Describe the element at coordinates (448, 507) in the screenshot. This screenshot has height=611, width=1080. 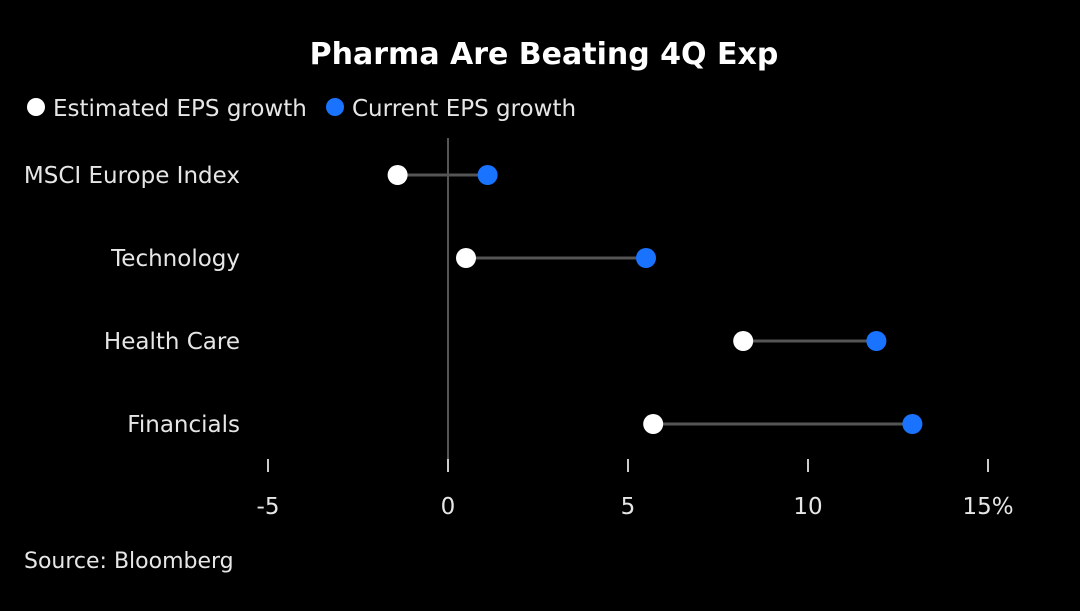
I see `x-tick-label: 0` at that location.